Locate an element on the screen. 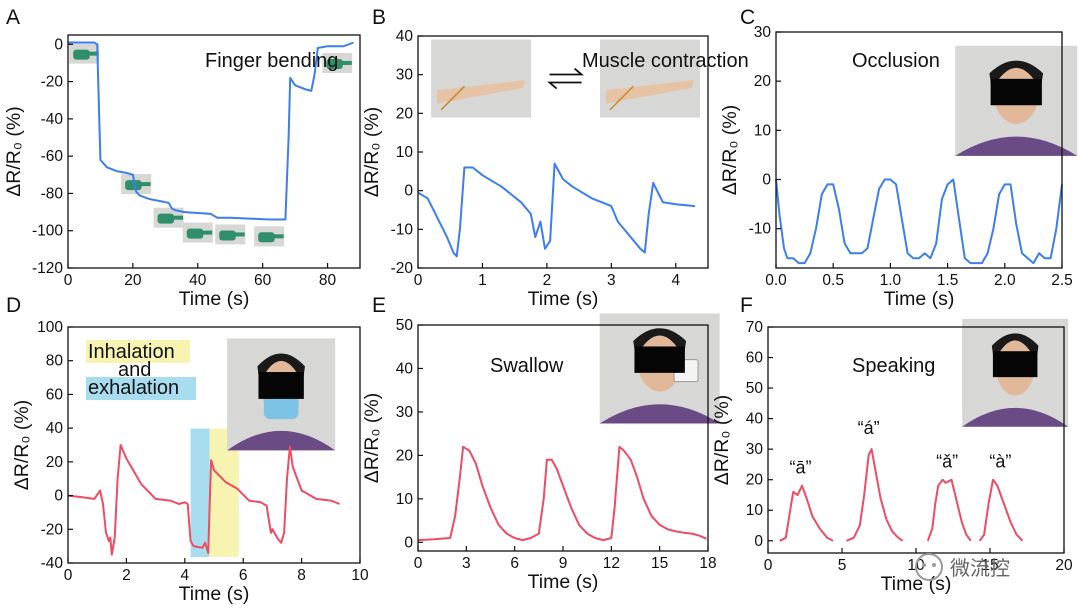  y-tick-label: -60 is located at coordinates (52, 156).